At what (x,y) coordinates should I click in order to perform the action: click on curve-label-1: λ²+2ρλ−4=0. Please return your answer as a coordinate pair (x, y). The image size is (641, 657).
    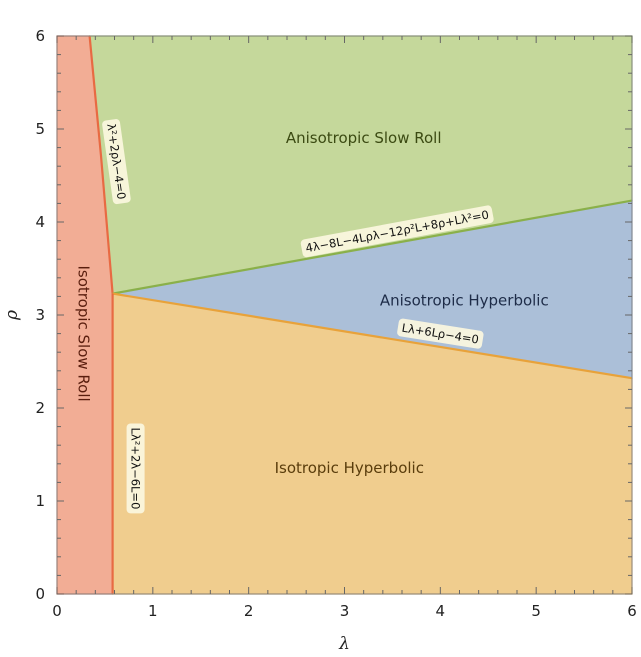
    Looking at the image, I should click on (116, 162).